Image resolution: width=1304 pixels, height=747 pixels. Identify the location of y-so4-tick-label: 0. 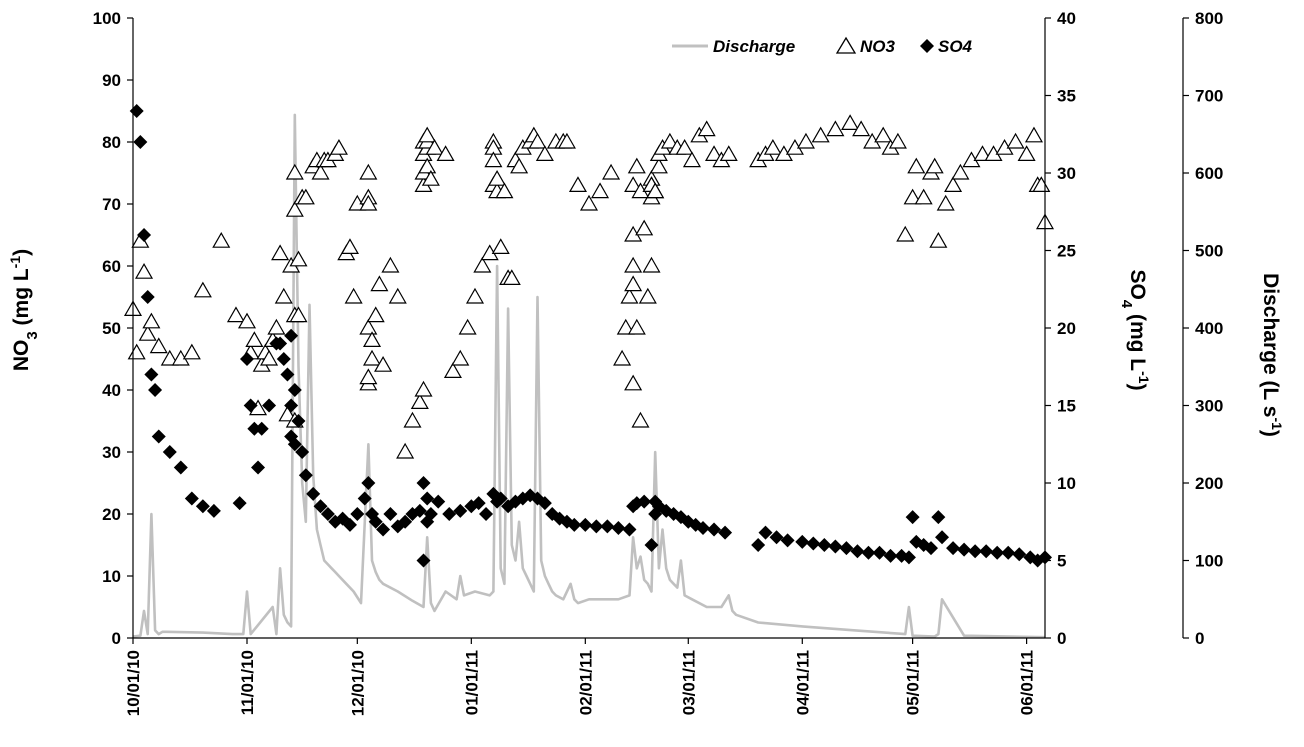
(1061, 638).